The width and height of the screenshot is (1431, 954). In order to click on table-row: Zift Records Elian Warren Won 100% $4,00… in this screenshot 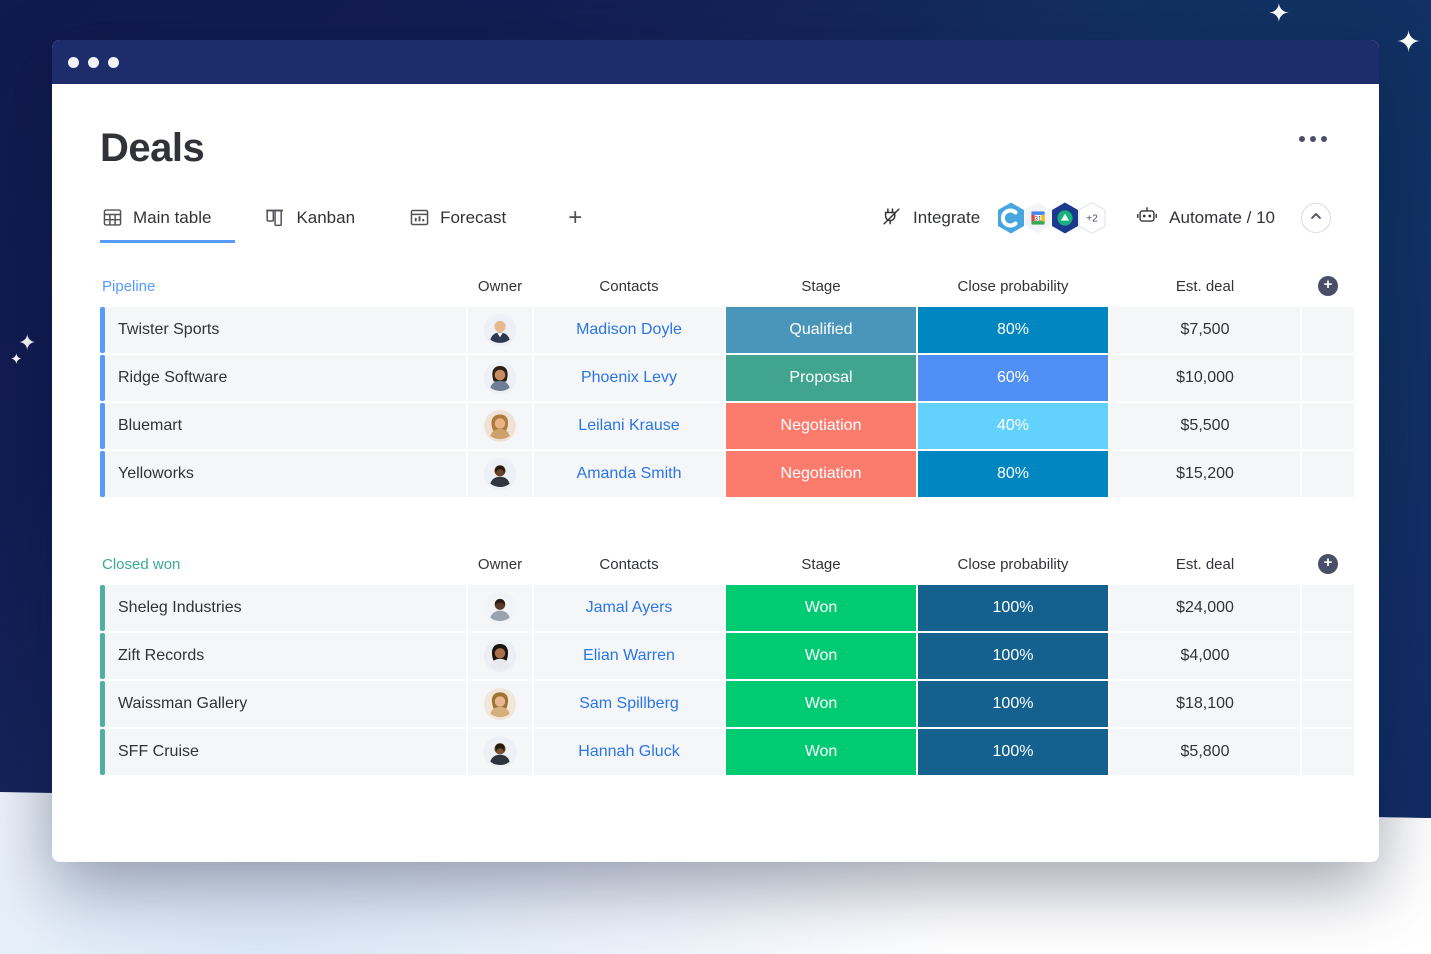, I will do `click(727, 656)`.